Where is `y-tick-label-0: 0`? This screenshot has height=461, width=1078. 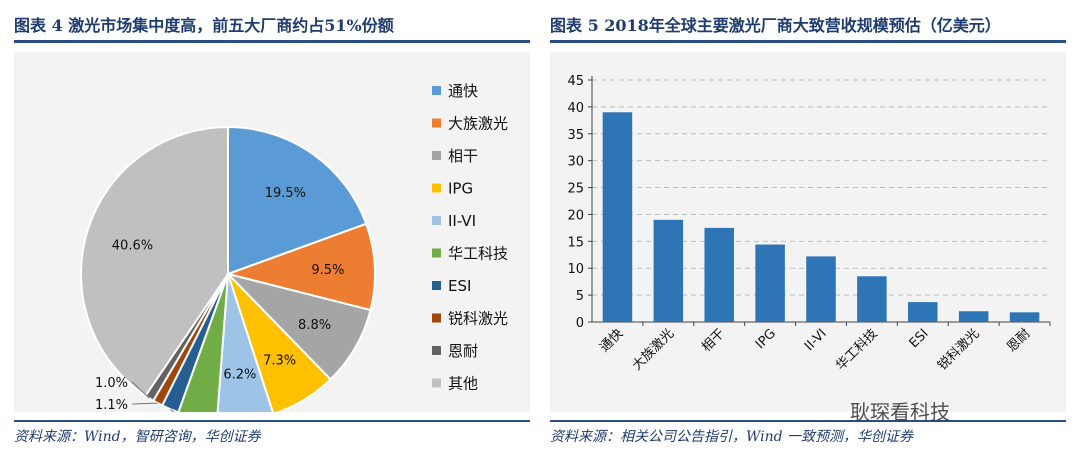
y-tick-label-0: 0 is located at coordinates (580, 323).